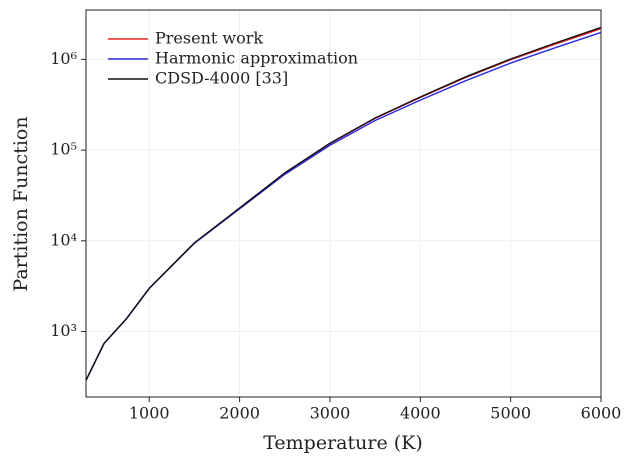 This screenshot has width=627, height=456. I want to click on y-tick-label: 10⁶, so click(63, 58).